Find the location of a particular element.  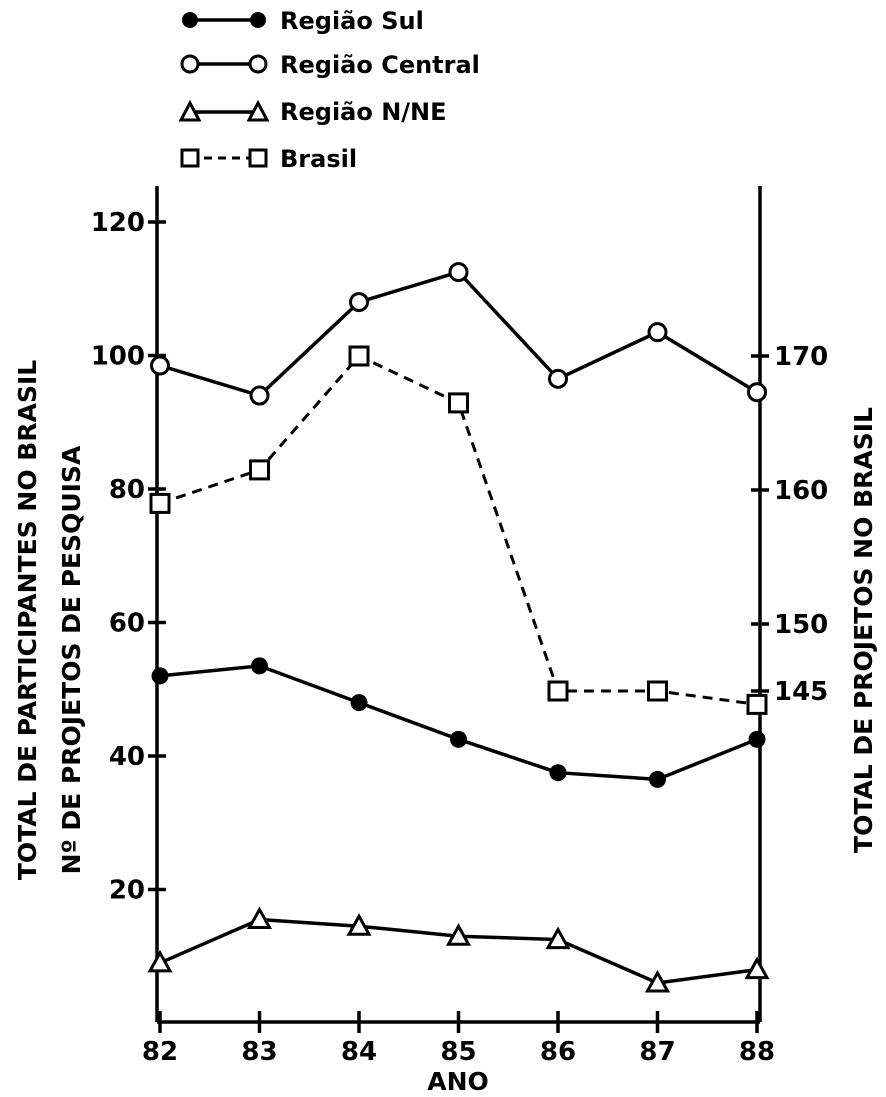

x-tick-label: 82 is located at coordinates (160, 1052).